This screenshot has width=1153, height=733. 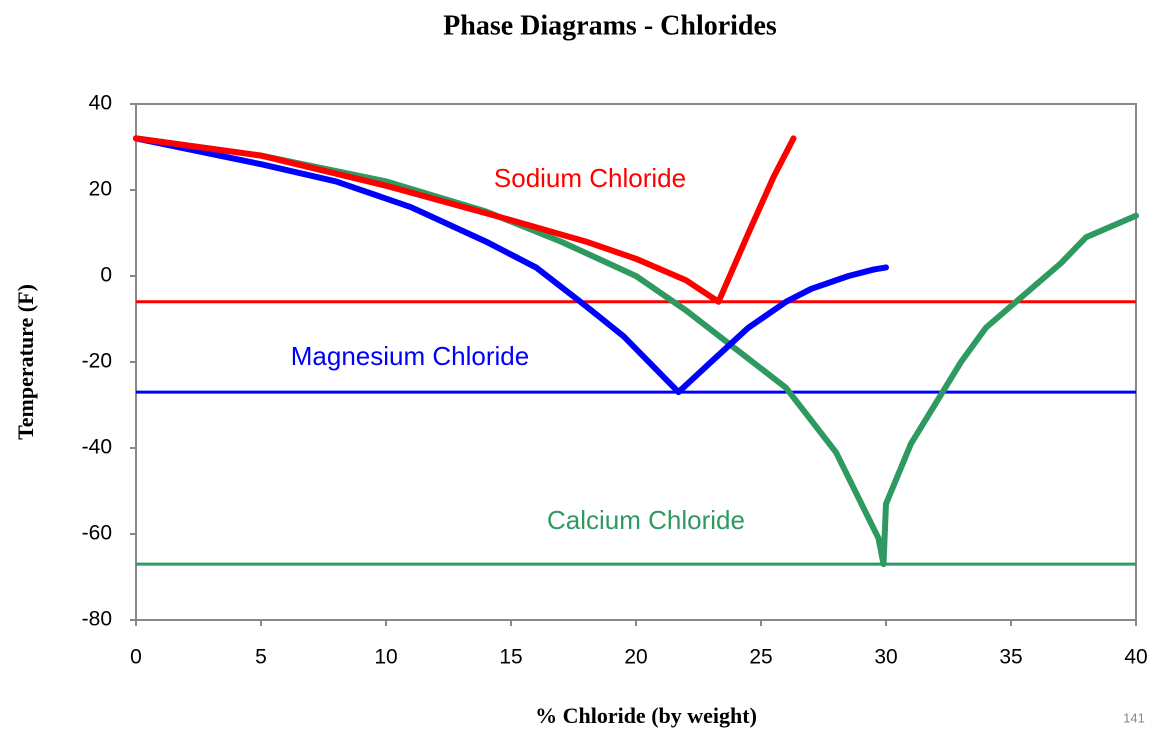 I want to click on x-tick-label: 20, so click(x=635, y=657).